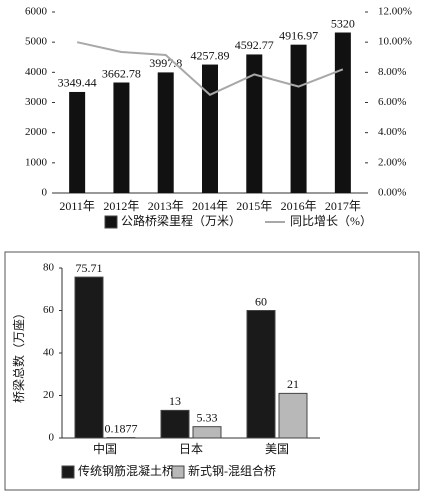 This screenshot has height=496, width=427. I want to click on legend-label: 同比增长（%）, so click(331, 221).